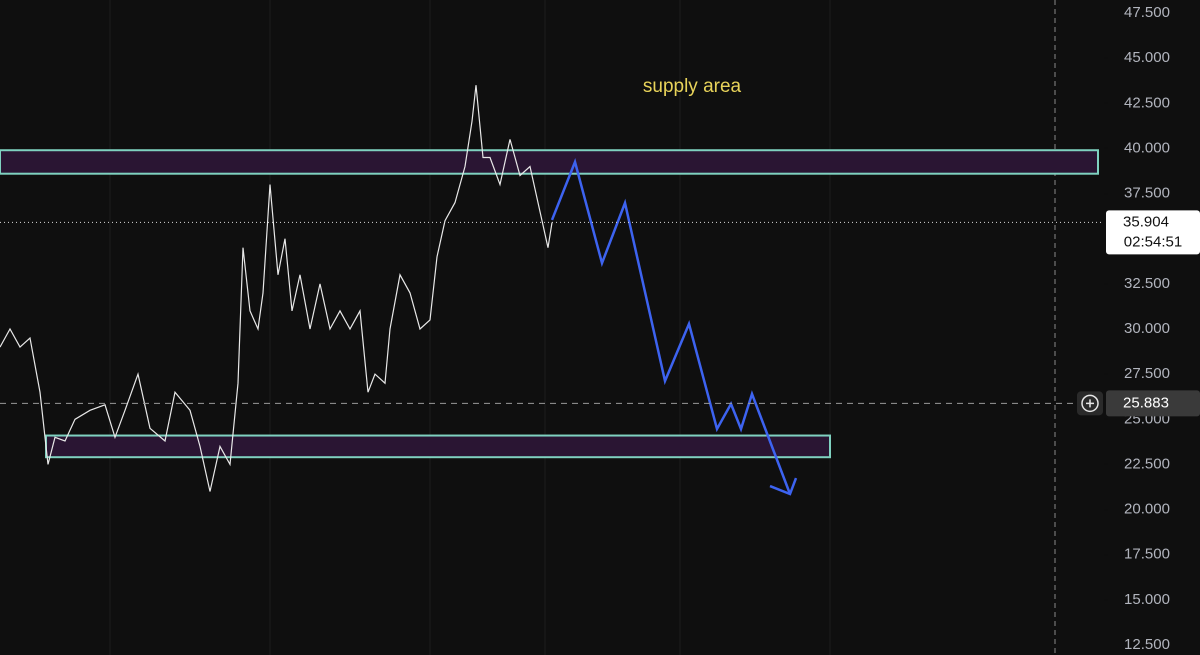  Describe the element at coordinates (692, 86) in the screenshot. I see `annotation: supply area` at that location.